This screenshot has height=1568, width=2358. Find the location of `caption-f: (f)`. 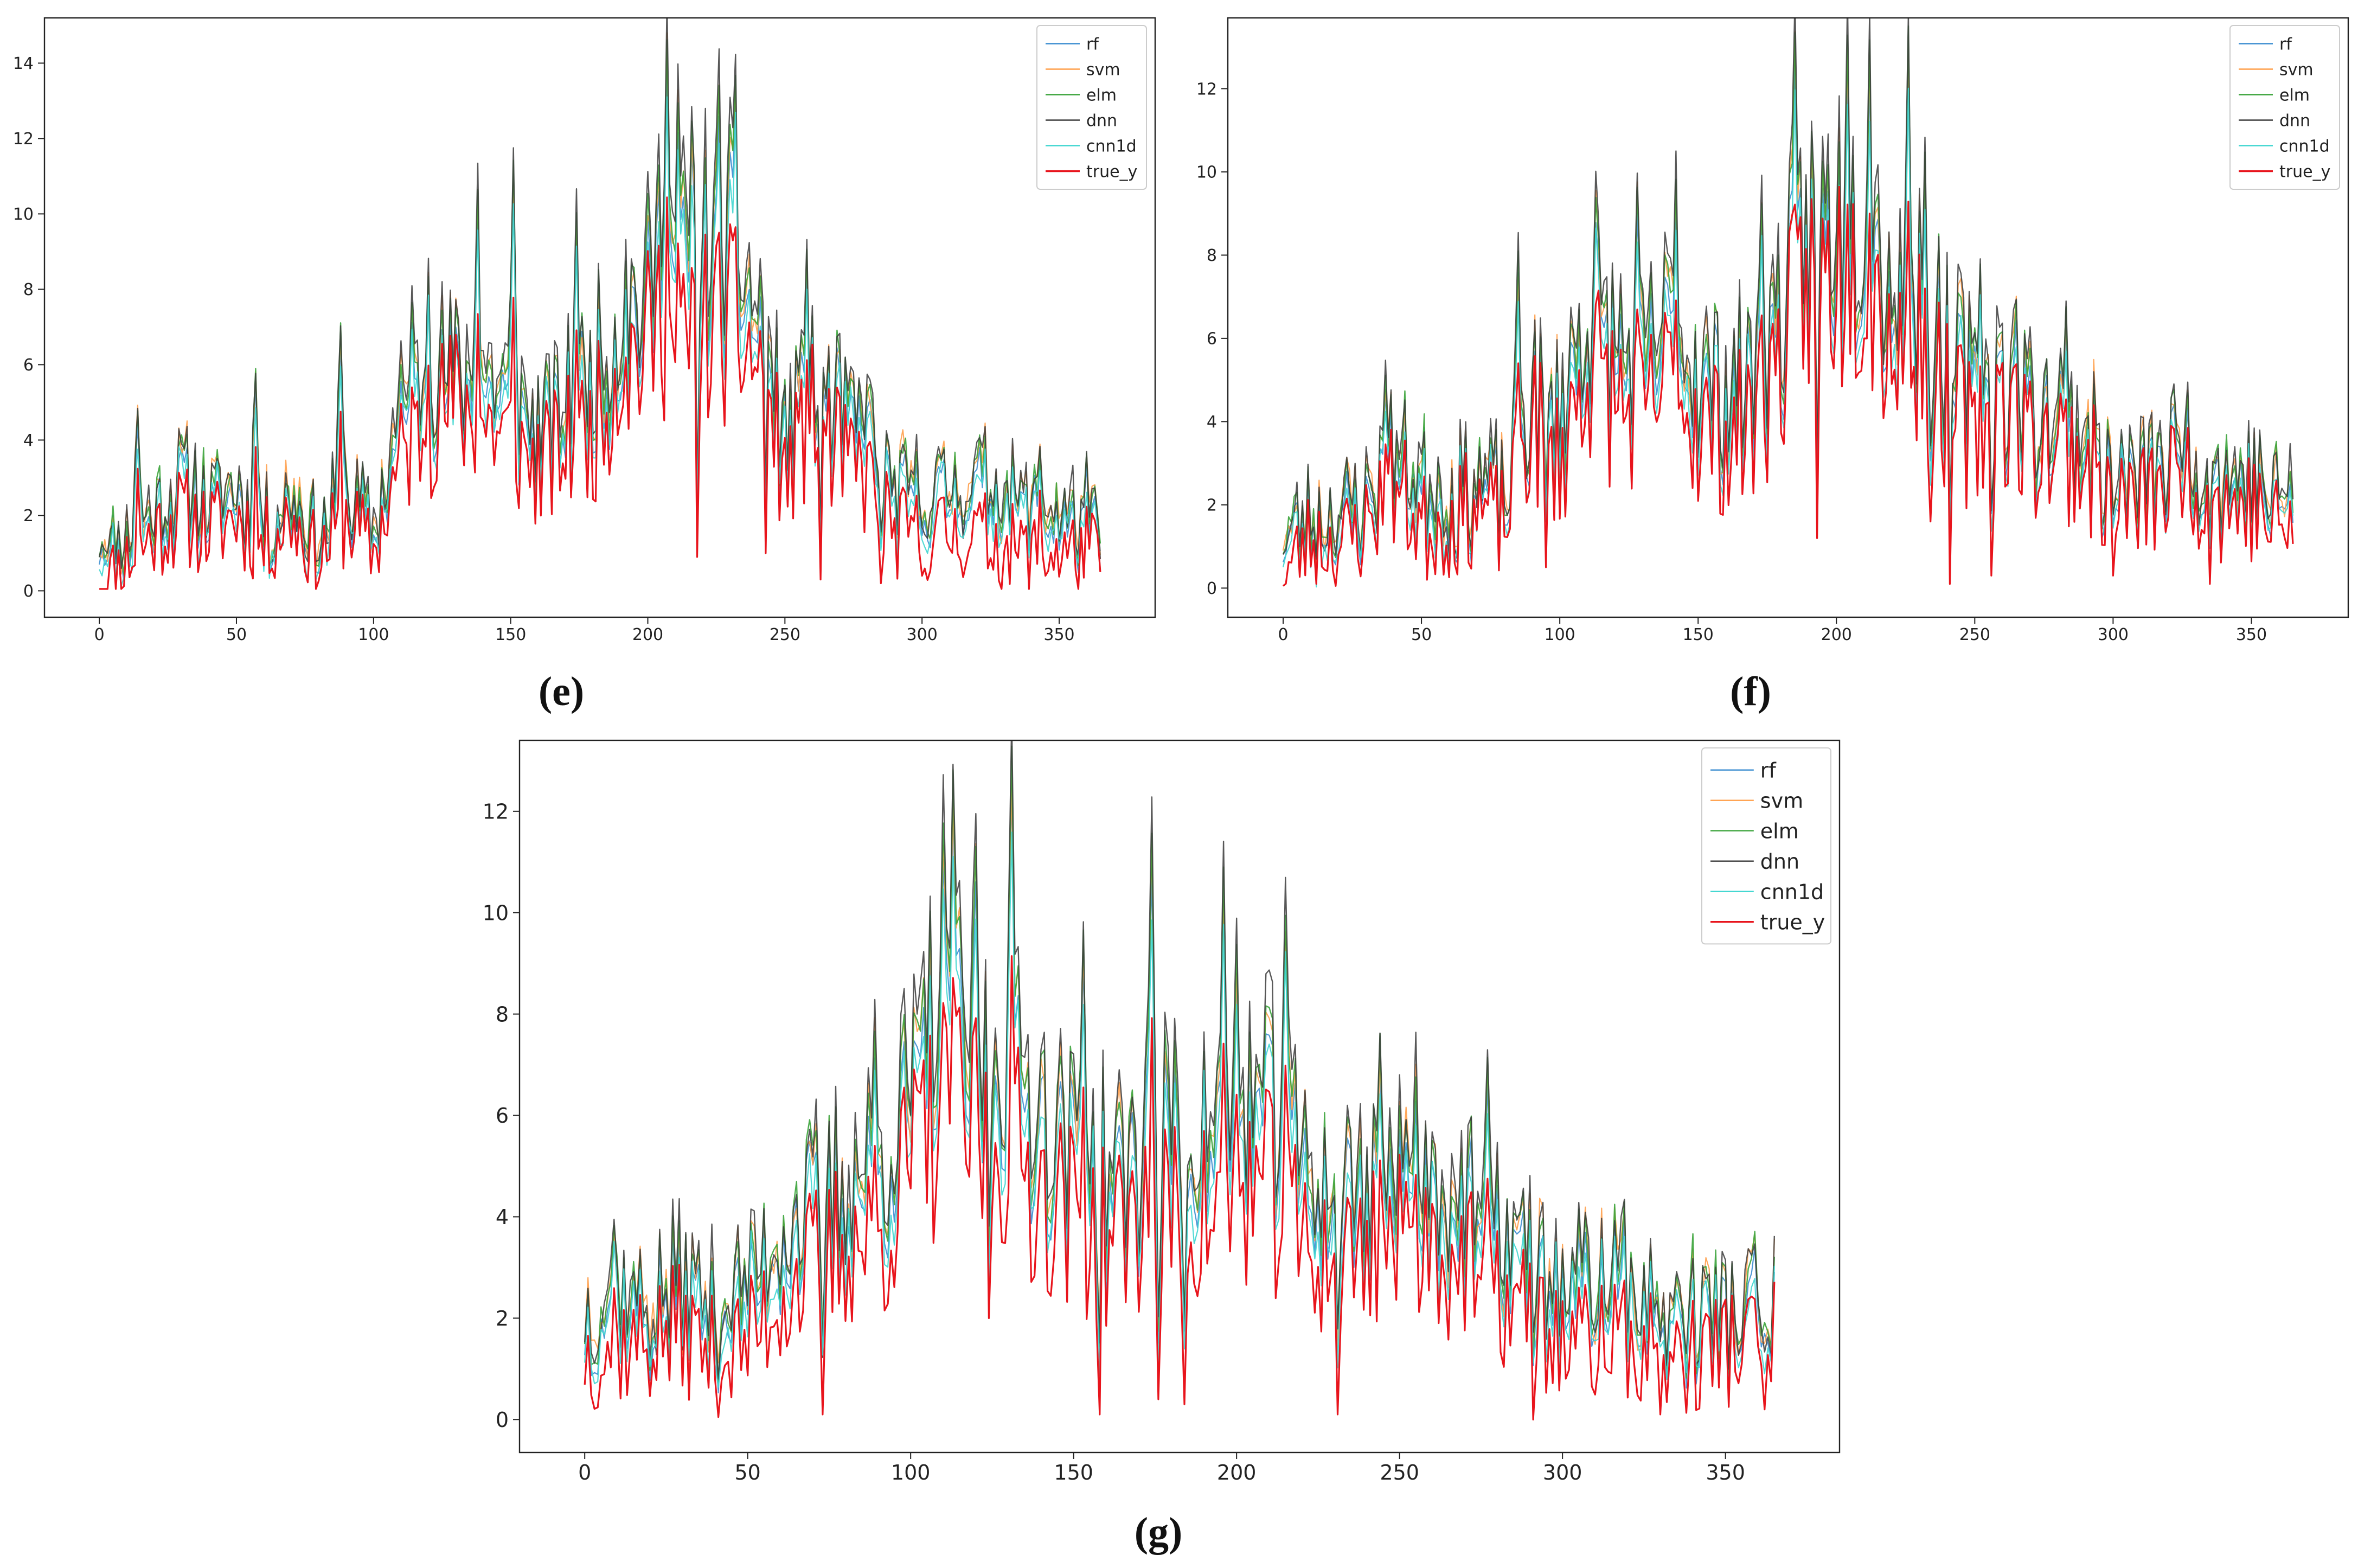

caption-f: (f) is located at coordinates (1750, 691).